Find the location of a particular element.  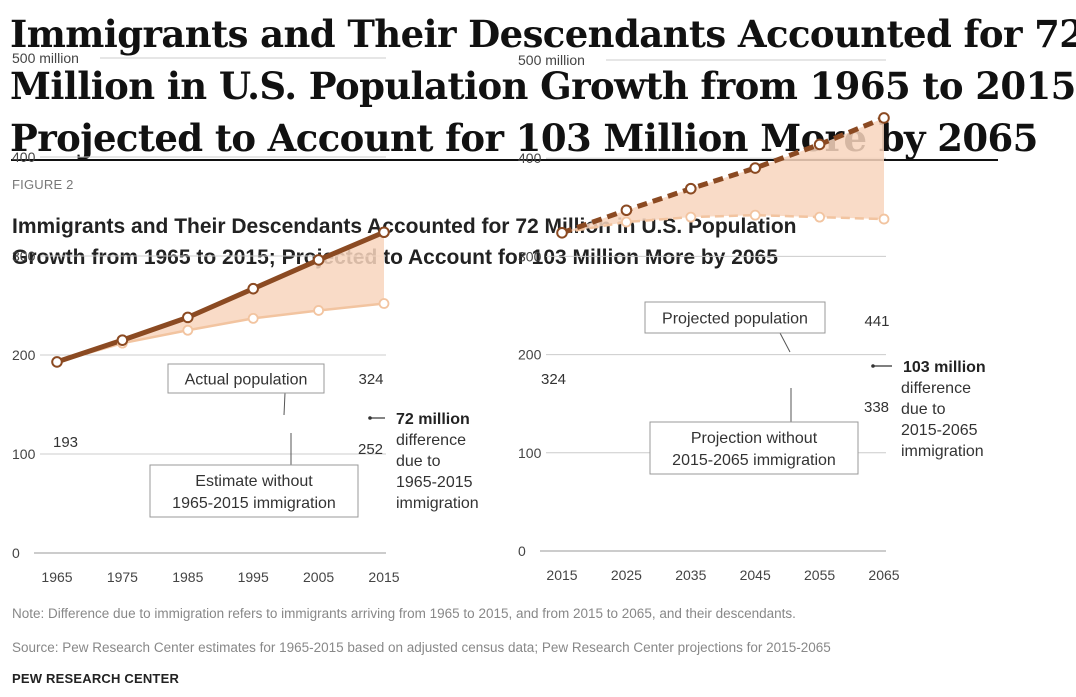

panel-left-difference-amount: 72 million is located at coordinates (433, 419).